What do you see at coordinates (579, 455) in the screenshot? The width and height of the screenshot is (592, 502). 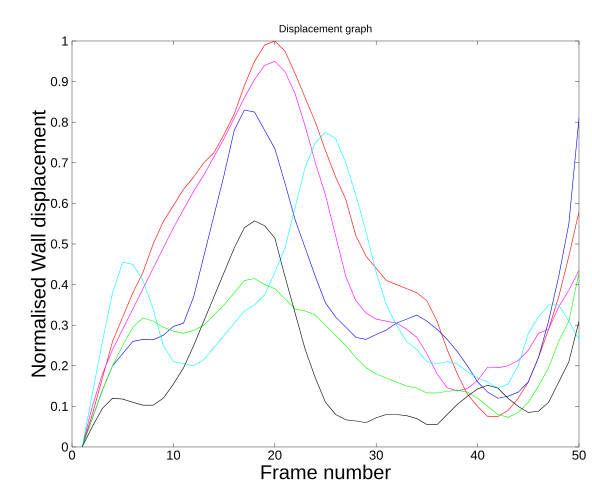 I see `x-tick-label: 50` at bounding box center [579, 455].